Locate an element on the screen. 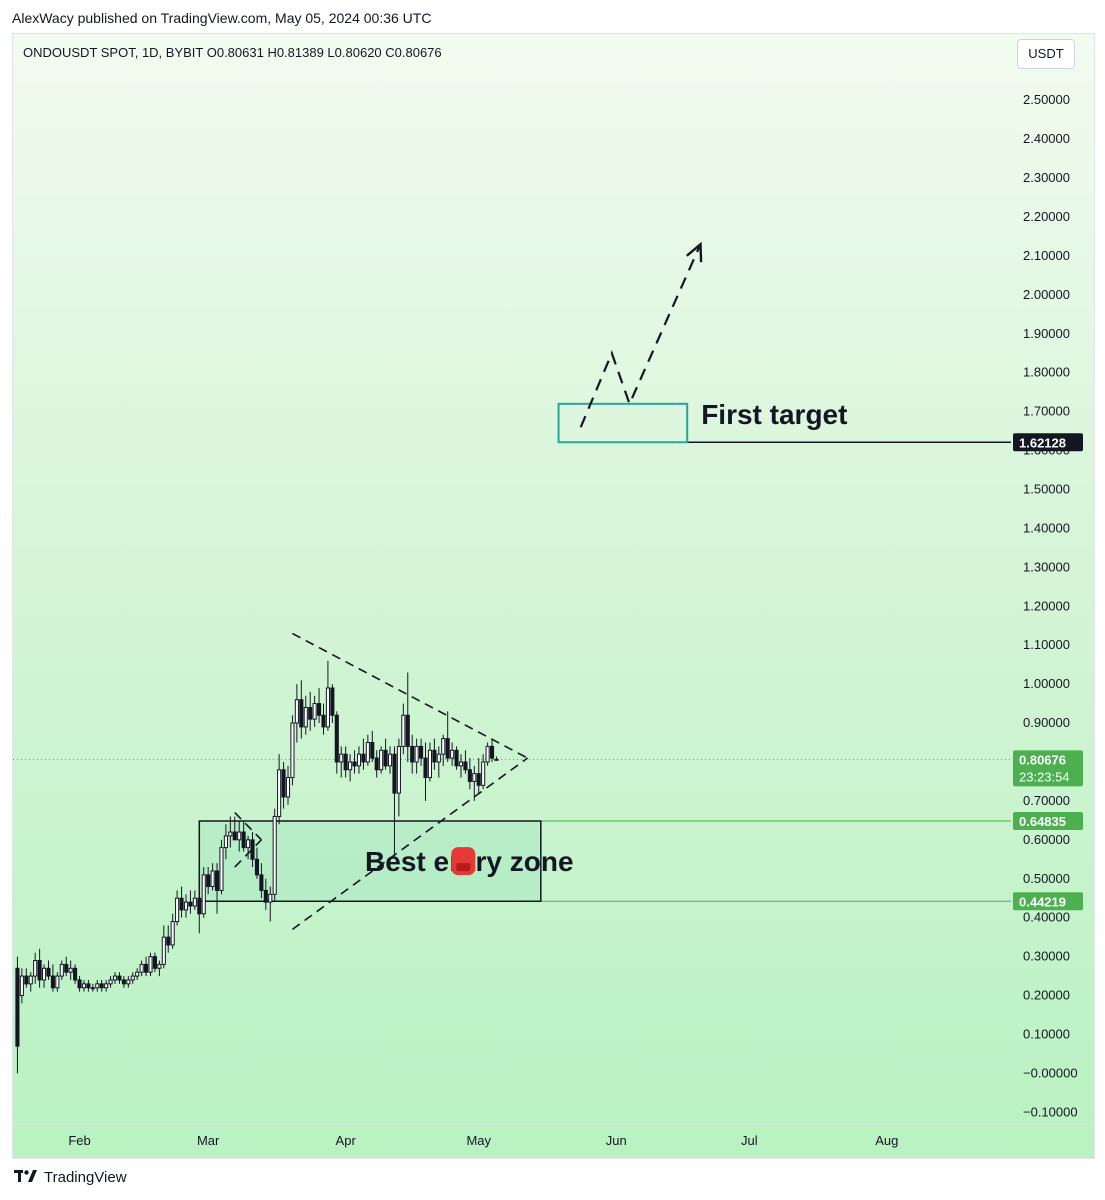  pennant-upper-line is located at coordinates (248, 826).